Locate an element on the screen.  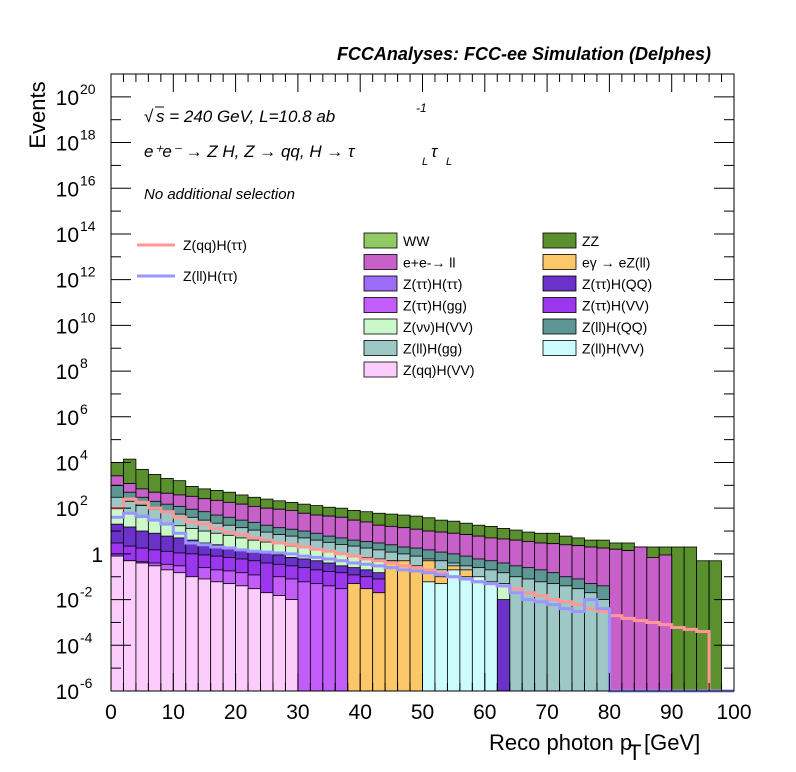
x-tick-label: 50 is located at coordinates (422, 712).